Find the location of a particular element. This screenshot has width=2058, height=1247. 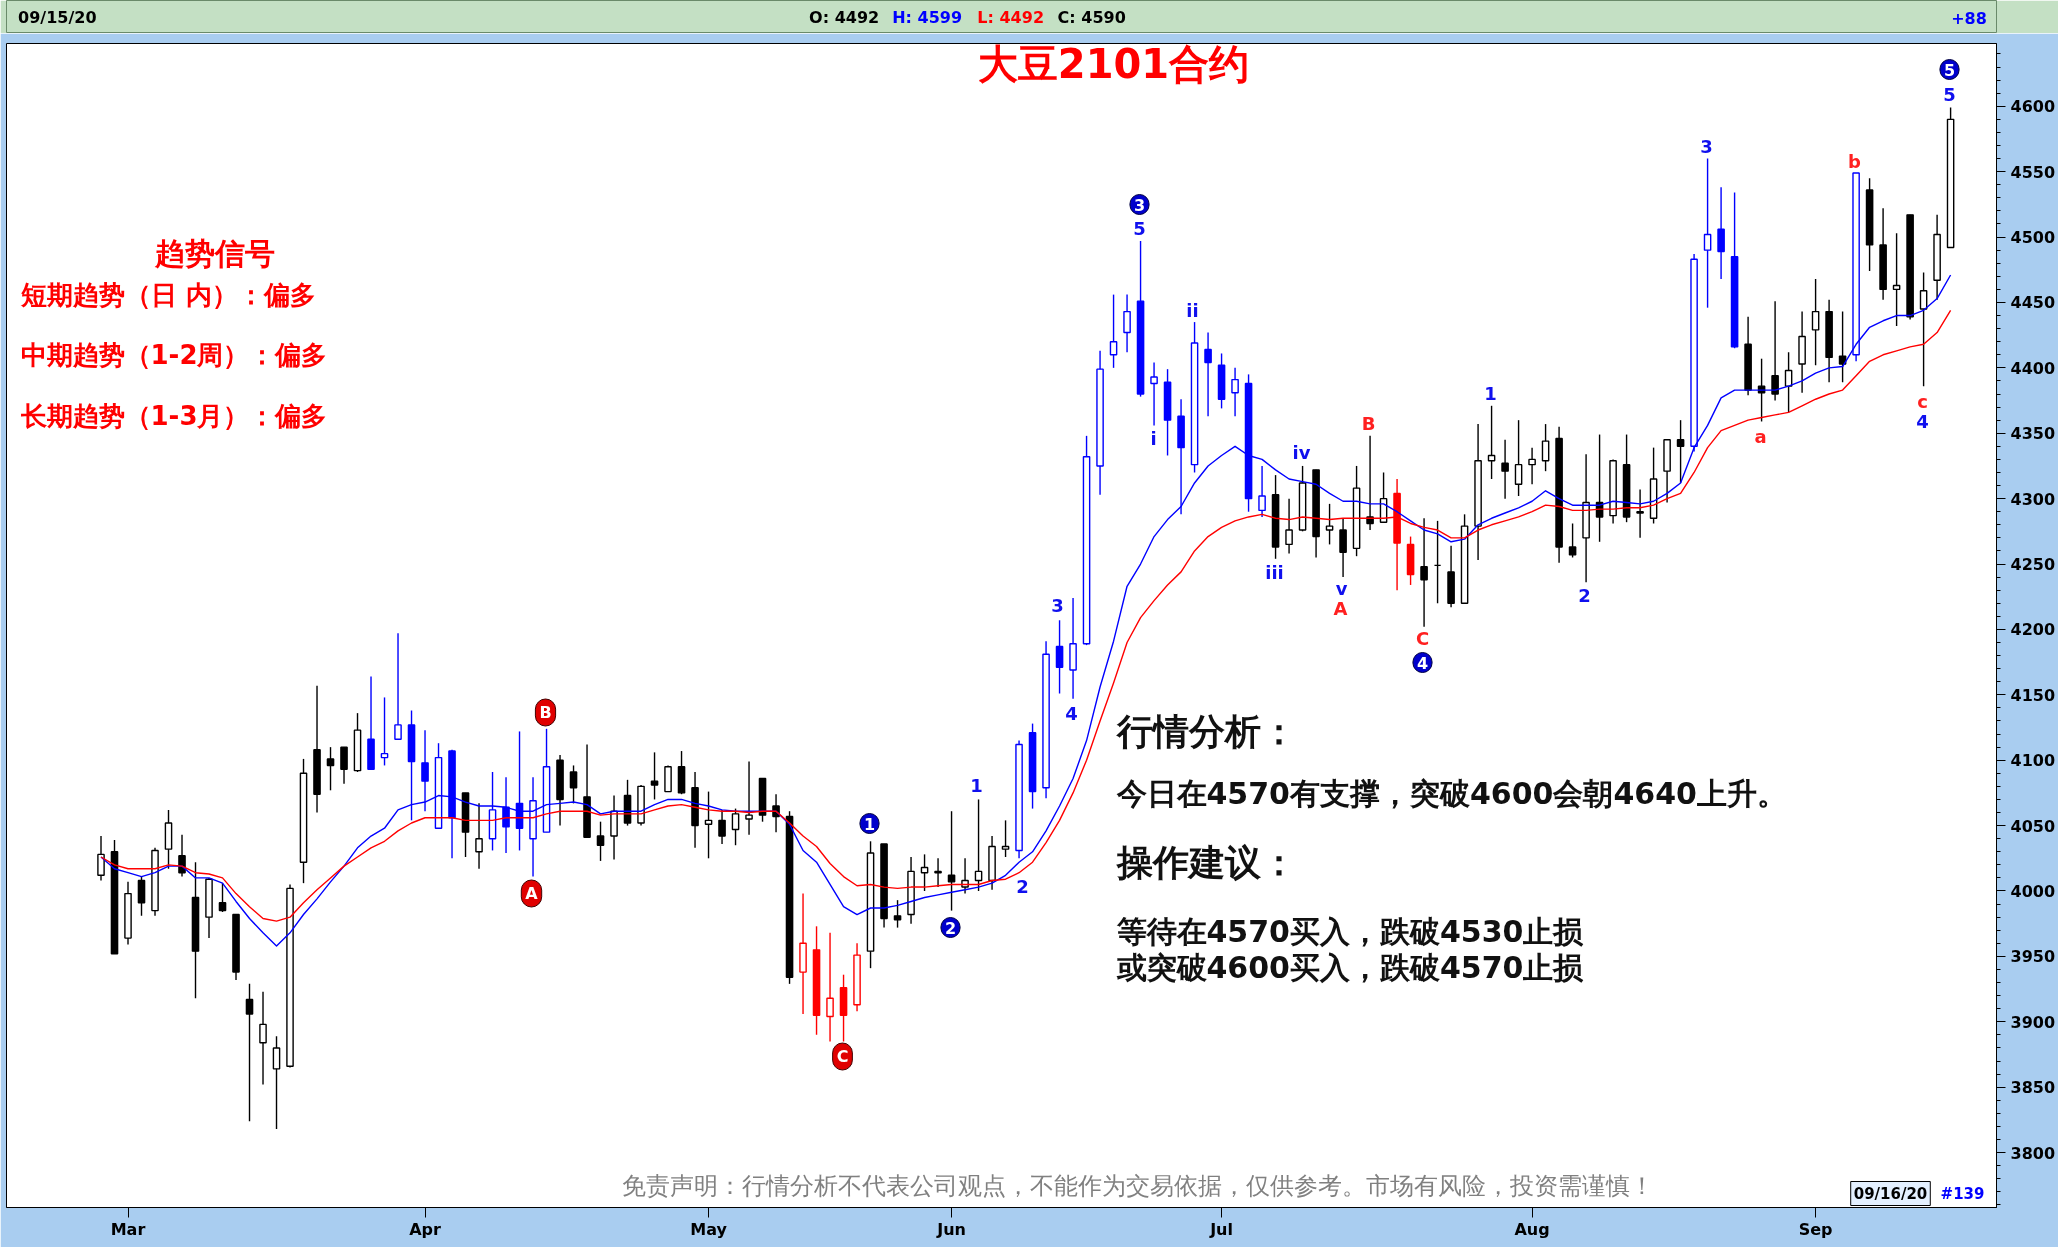

annotation: 趋势信号 is located at coordinates (214, 253).